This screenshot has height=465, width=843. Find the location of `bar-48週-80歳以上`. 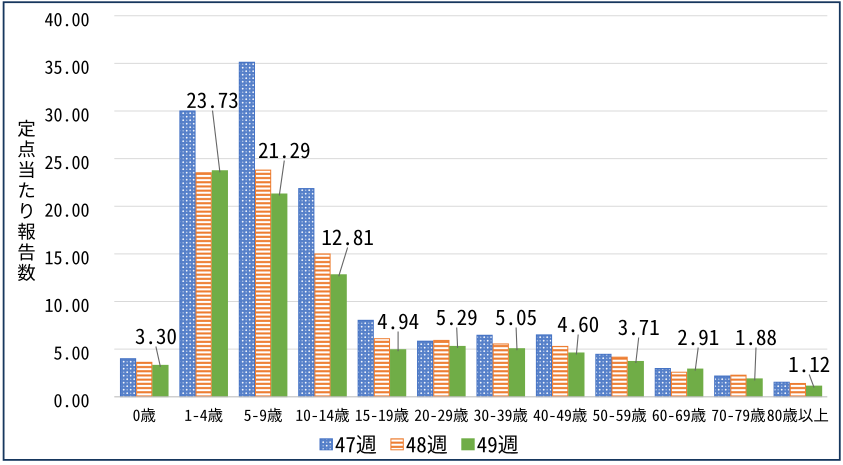

bar-48週-80歳以上 is located at coordinates (797, 390).